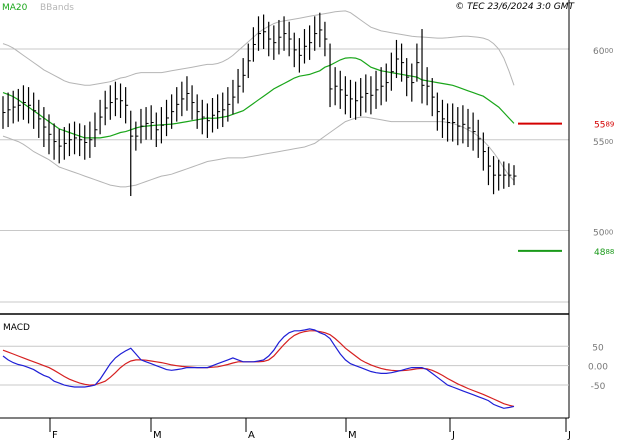  What do you see at coordinates (604, 253) in the screenshot?
I see `support-label: 4888` at bounding box center [604, 253].